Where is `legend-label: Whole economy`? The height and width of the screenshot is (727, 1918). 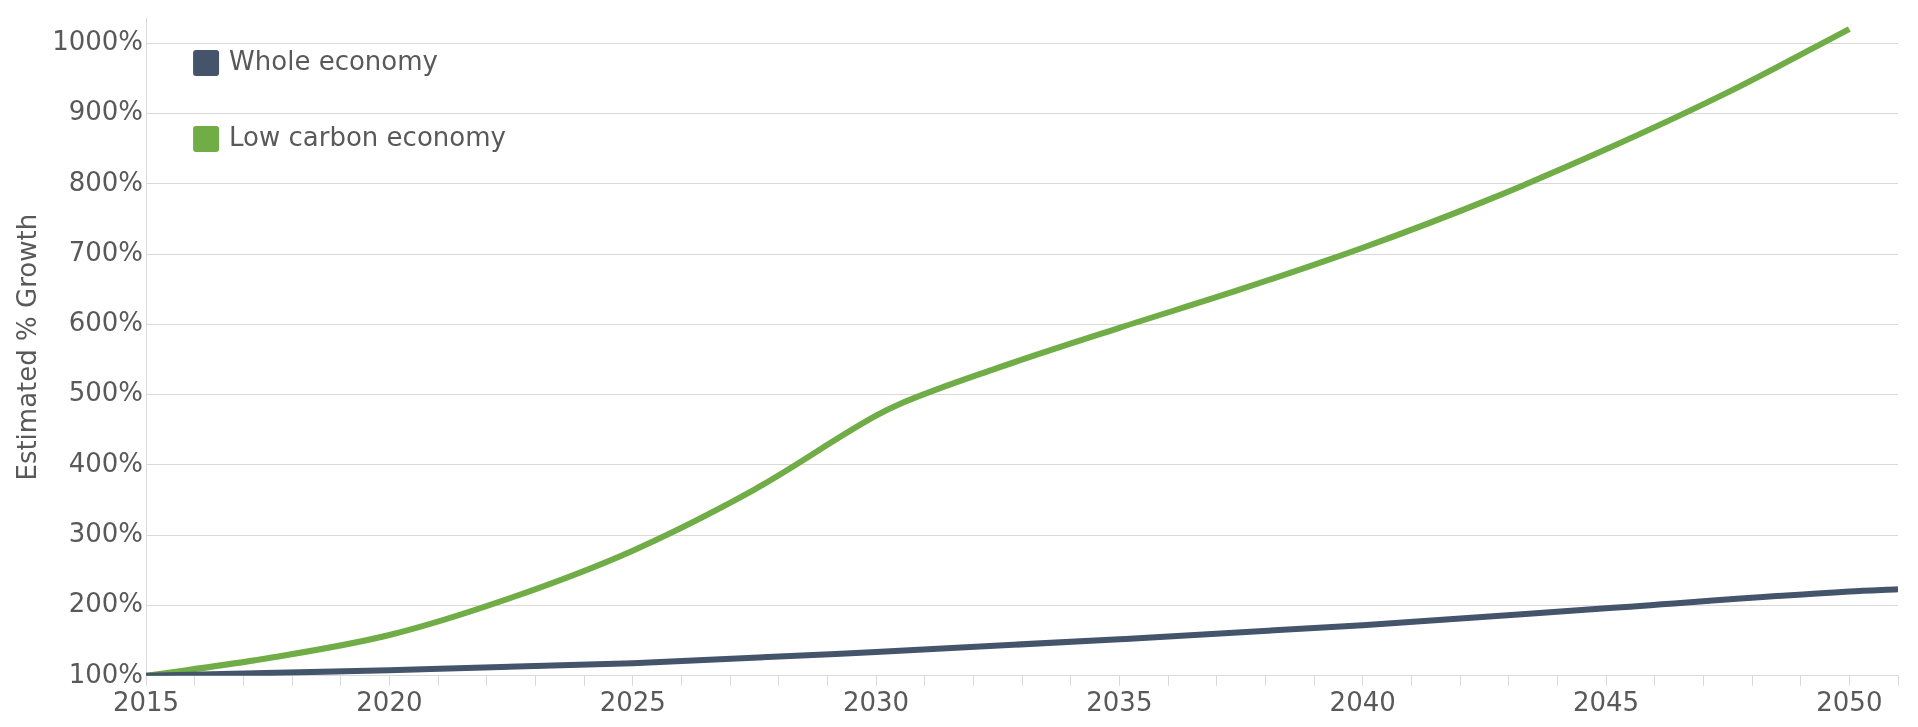
legend-label: Whole economy is located at coordinates (333, 60).